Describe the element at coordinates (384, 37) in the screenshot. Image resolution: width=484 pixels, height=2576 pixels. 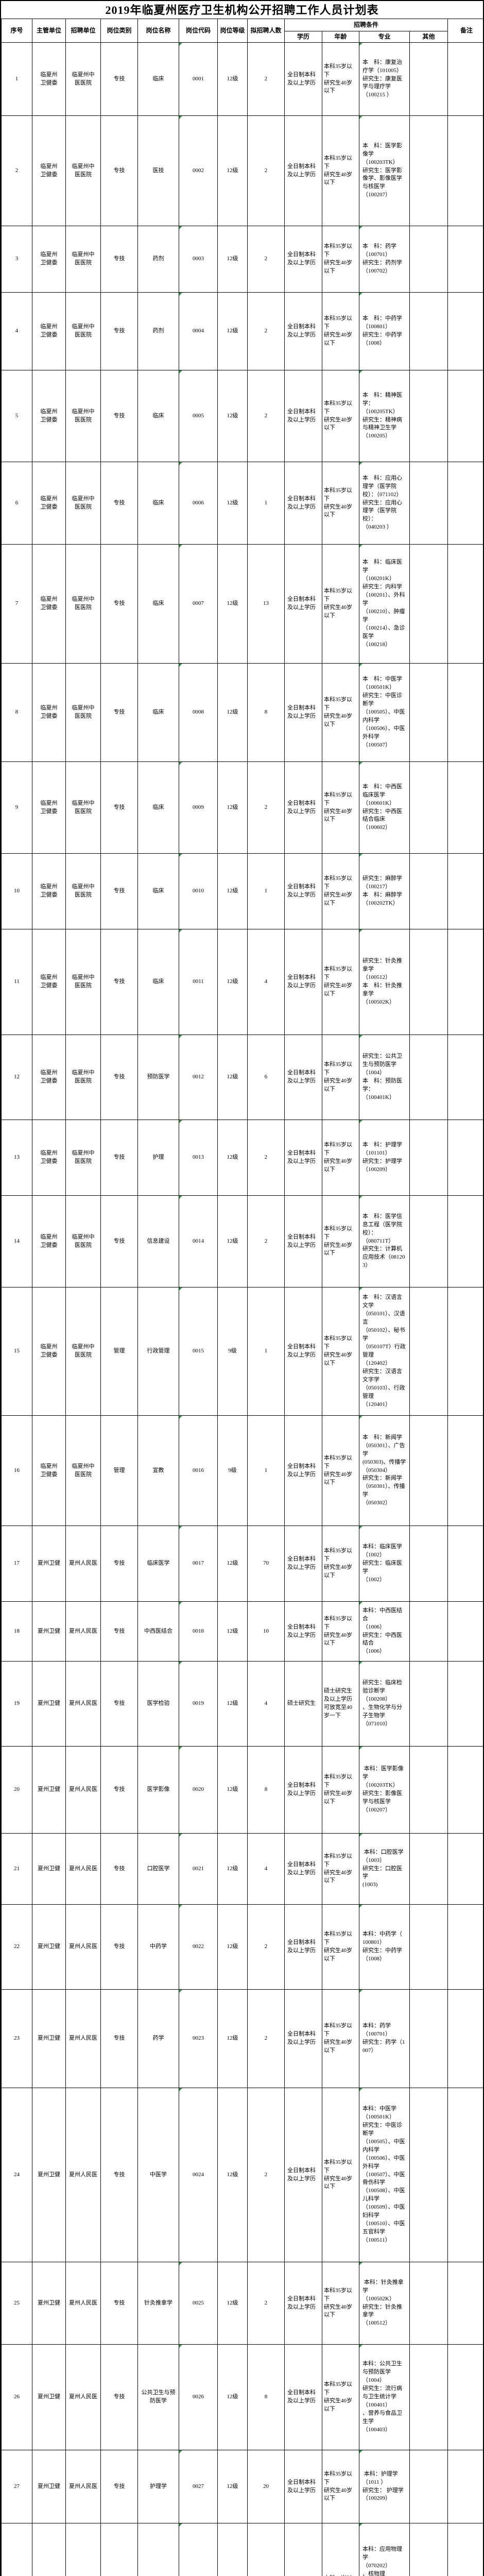
I see `col-header-major: 专业` at that location.